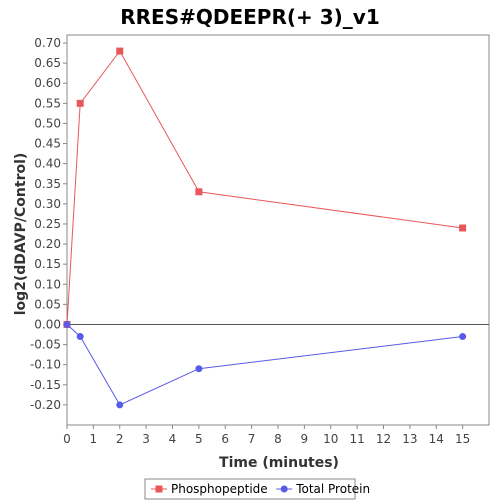 The width and height of the screenshot is (500, 500). I want to click on x-tick-label: 15, so click(462, 439).